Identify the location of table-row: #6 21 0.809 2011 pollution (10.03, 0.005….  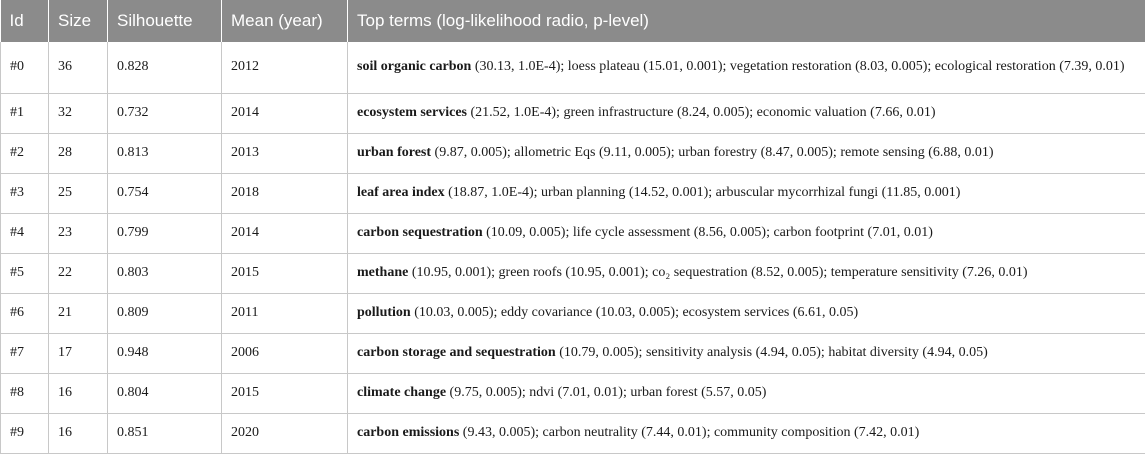
(572, 313).